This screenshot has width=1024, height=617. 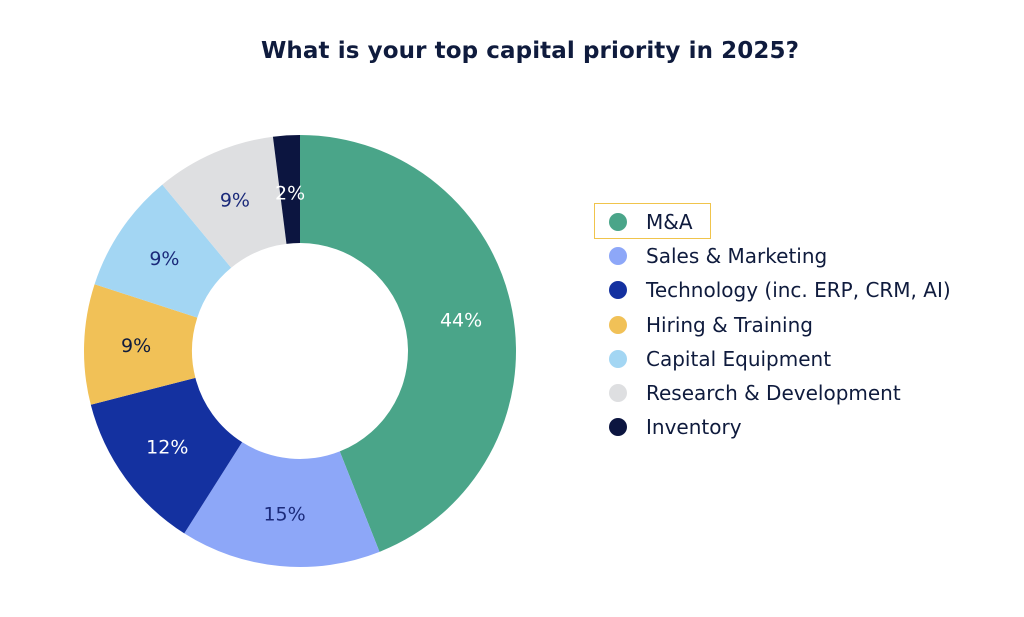 I want to click on legend-label: Hiring & Training, so click(x=729, y=324).